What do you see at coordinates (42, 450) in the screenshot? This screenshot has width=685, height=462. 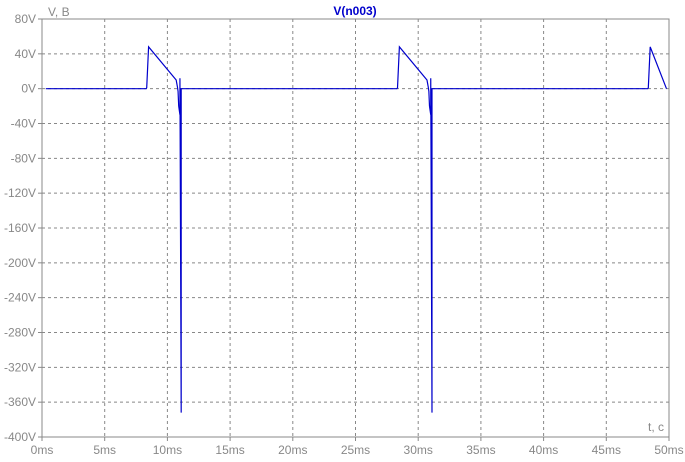 I see `x-tick-label: 0ms` at bounding box center [42, 450].